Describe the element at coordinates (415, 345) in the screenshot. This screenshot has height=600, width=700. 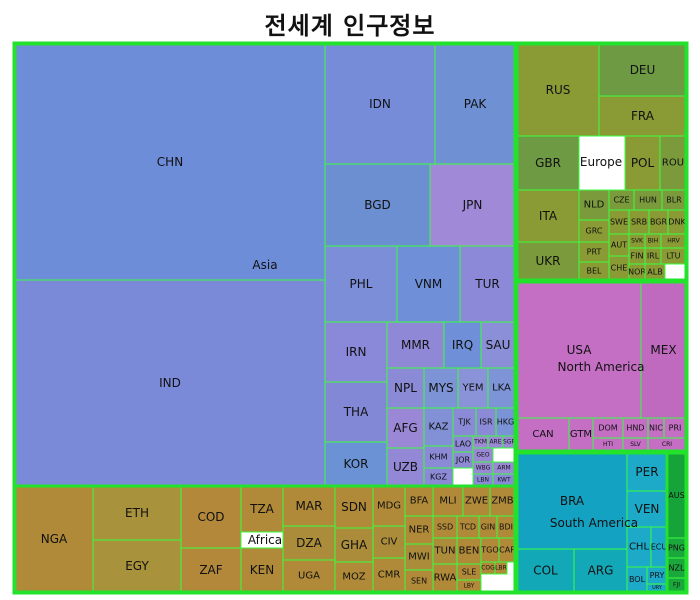
I see `tile-label-mmr: MMR` at that location.